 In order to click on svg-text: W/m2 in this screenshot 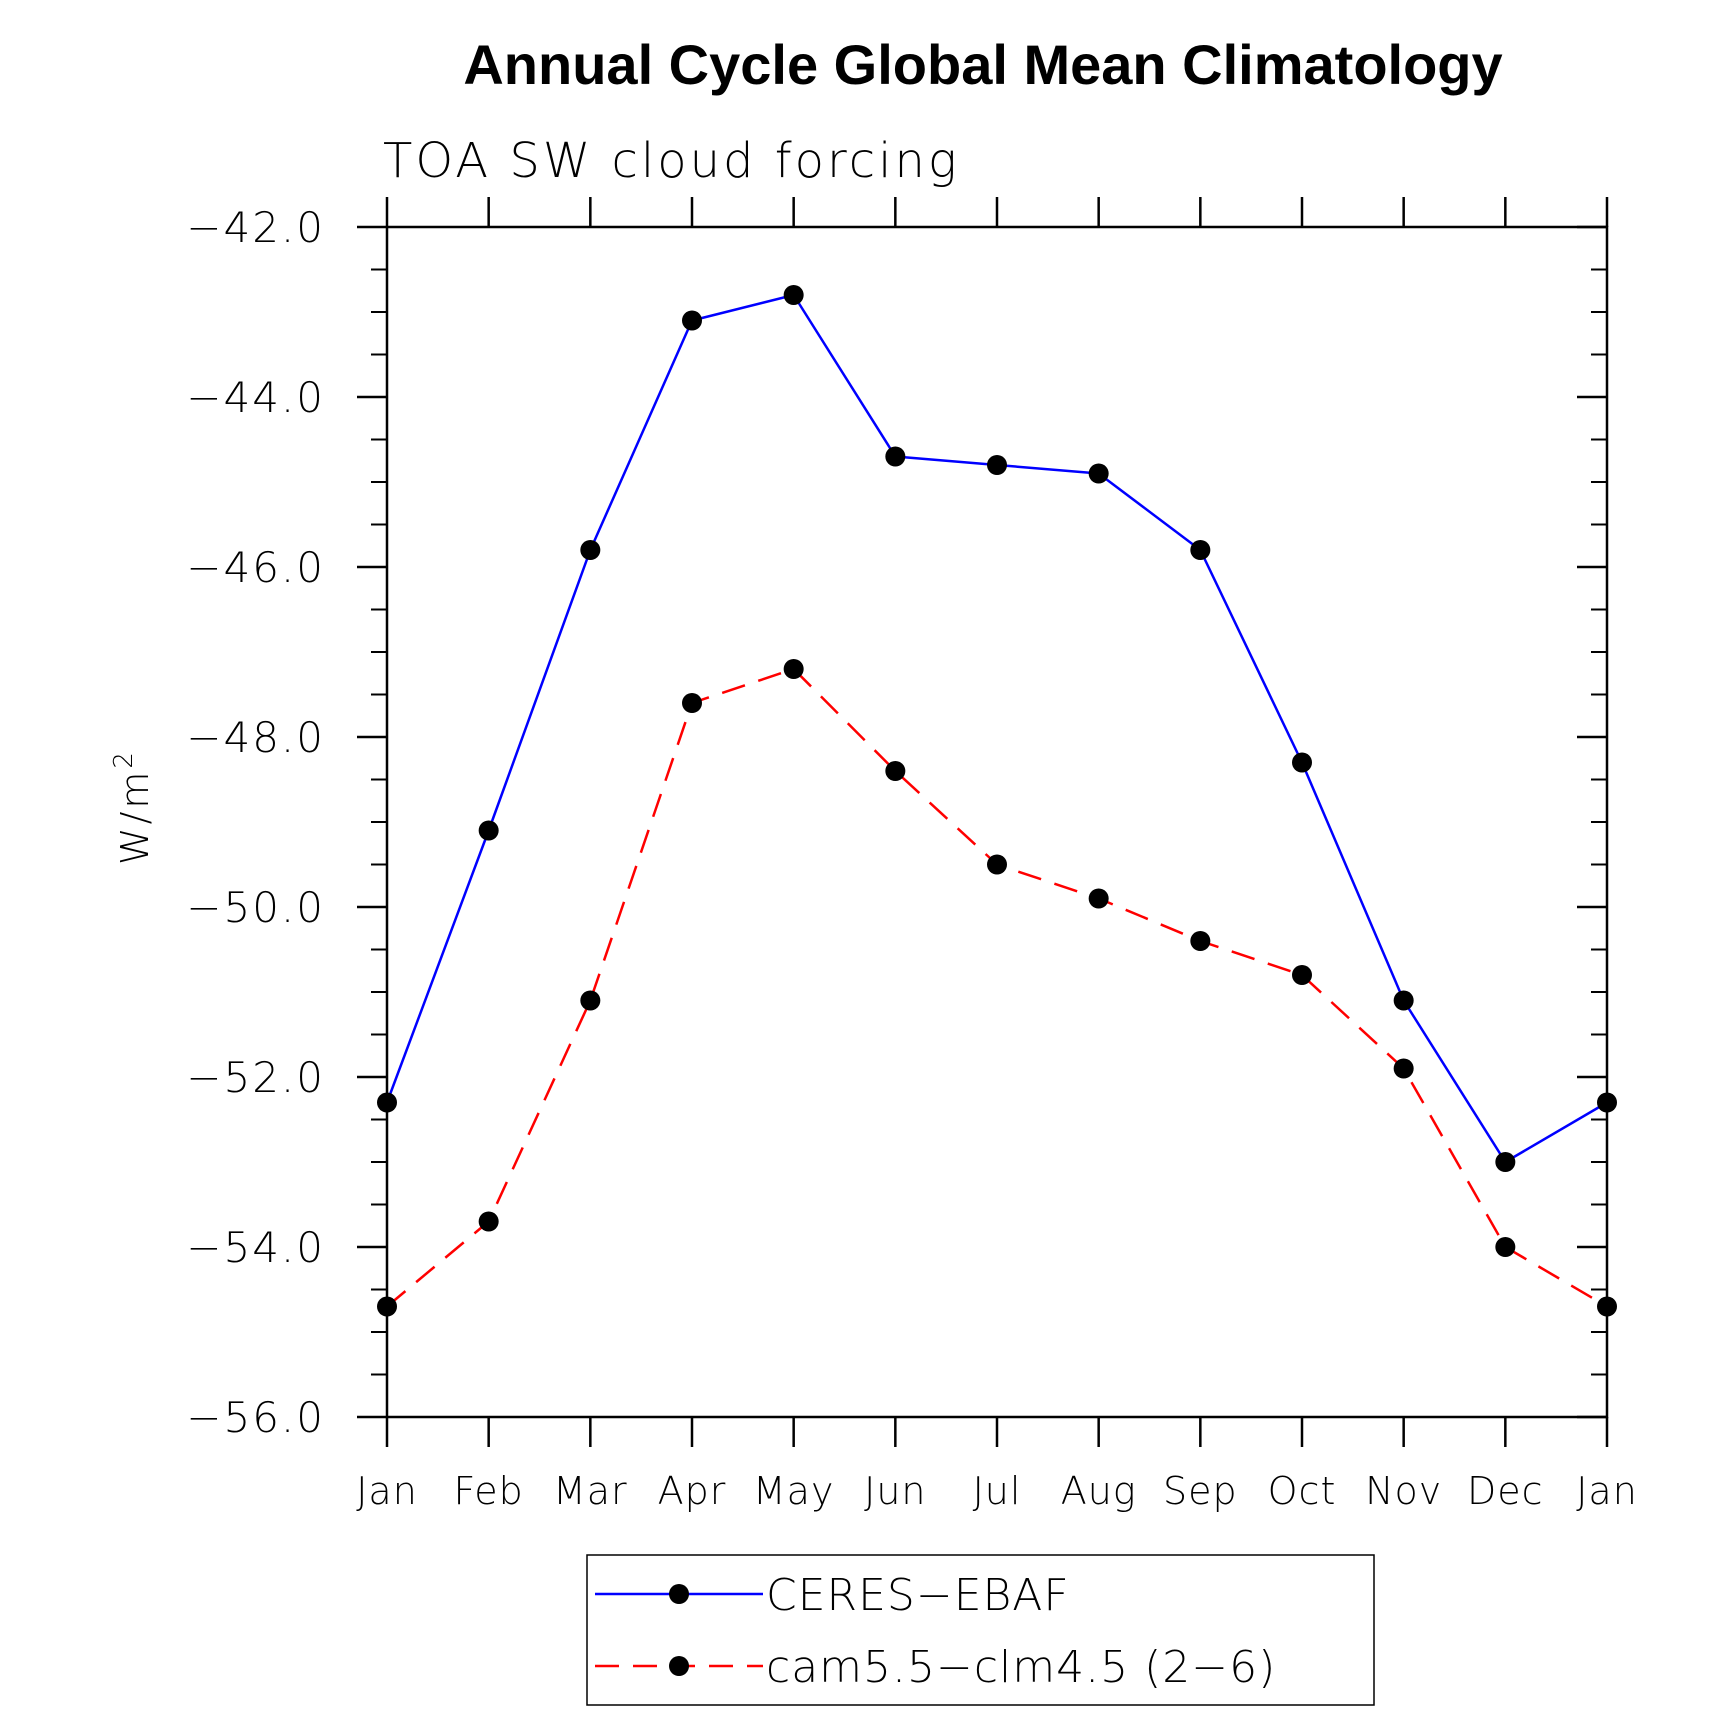, I will do `click(133, 807)`.